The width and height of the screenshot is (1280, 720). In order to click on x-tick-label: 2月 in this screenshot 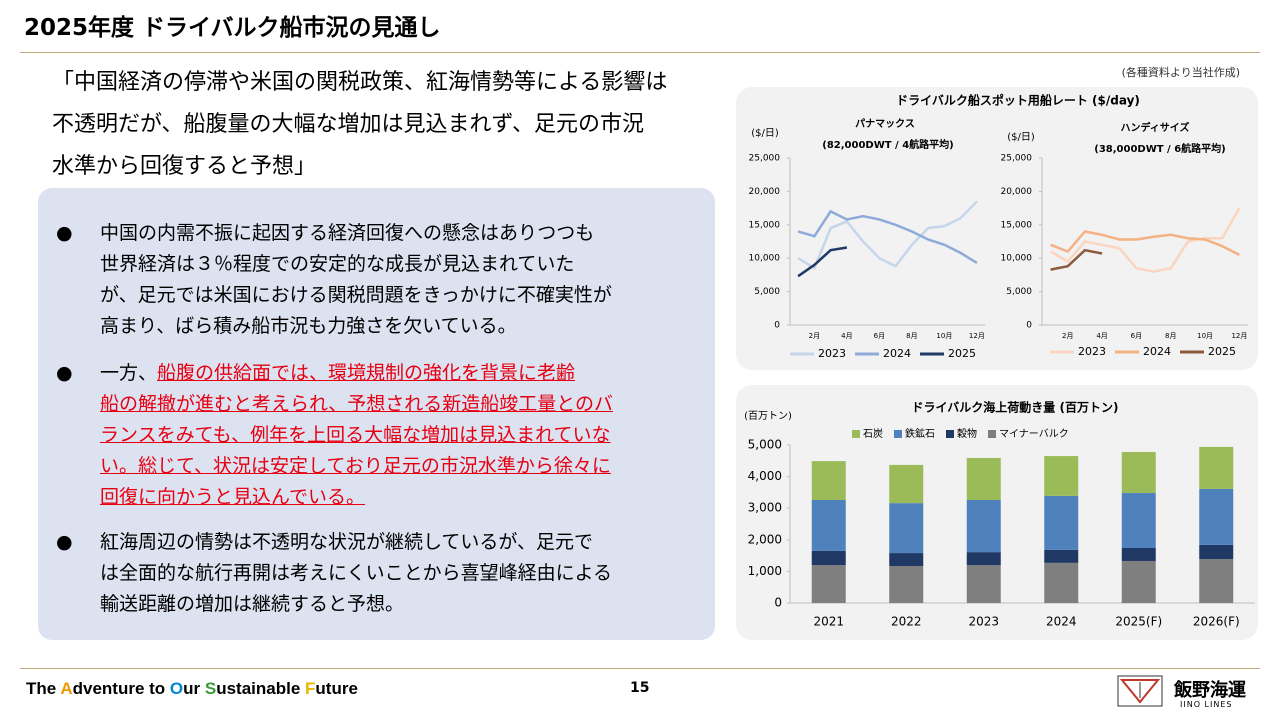, I will do `click(1067, 336)`.